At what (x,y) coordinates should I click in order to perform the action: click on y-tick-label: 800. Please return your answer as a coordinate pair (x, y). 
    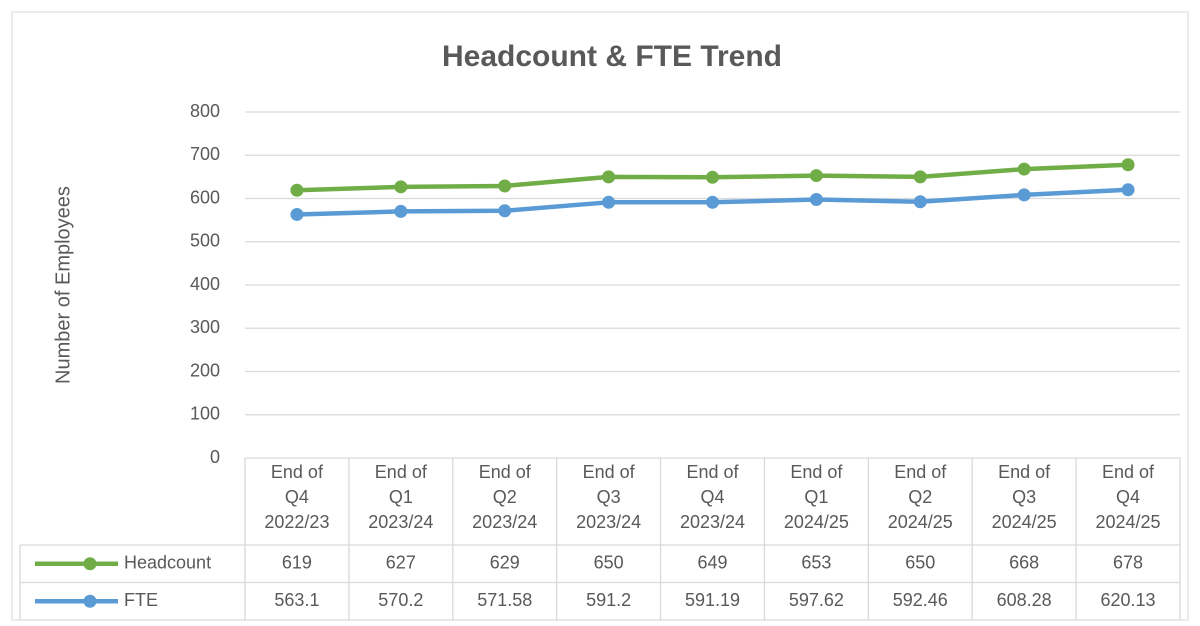
    Looking at the image, I should click on (205, 111).